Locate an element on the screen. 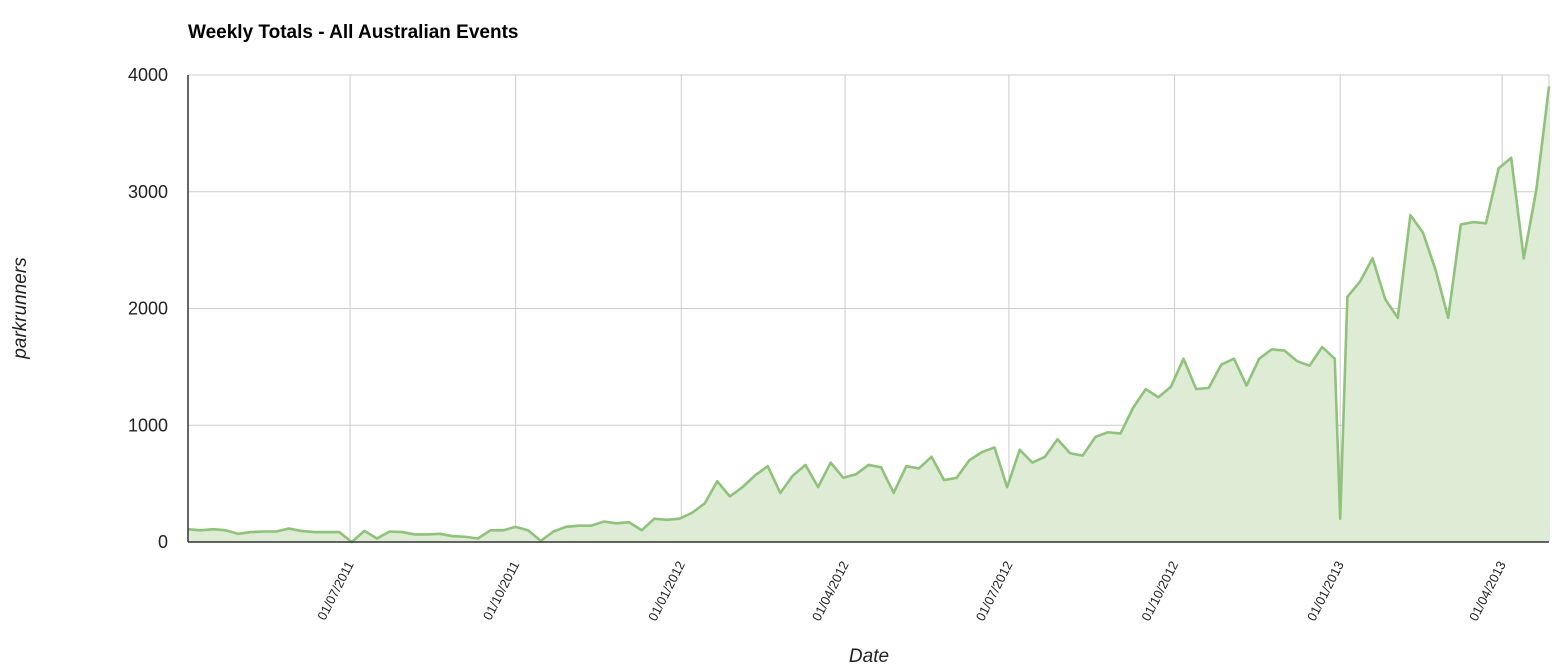 This screenshot has height=672, width=1566. y-tick-label: 1000 is located at coordinates (148, 425).